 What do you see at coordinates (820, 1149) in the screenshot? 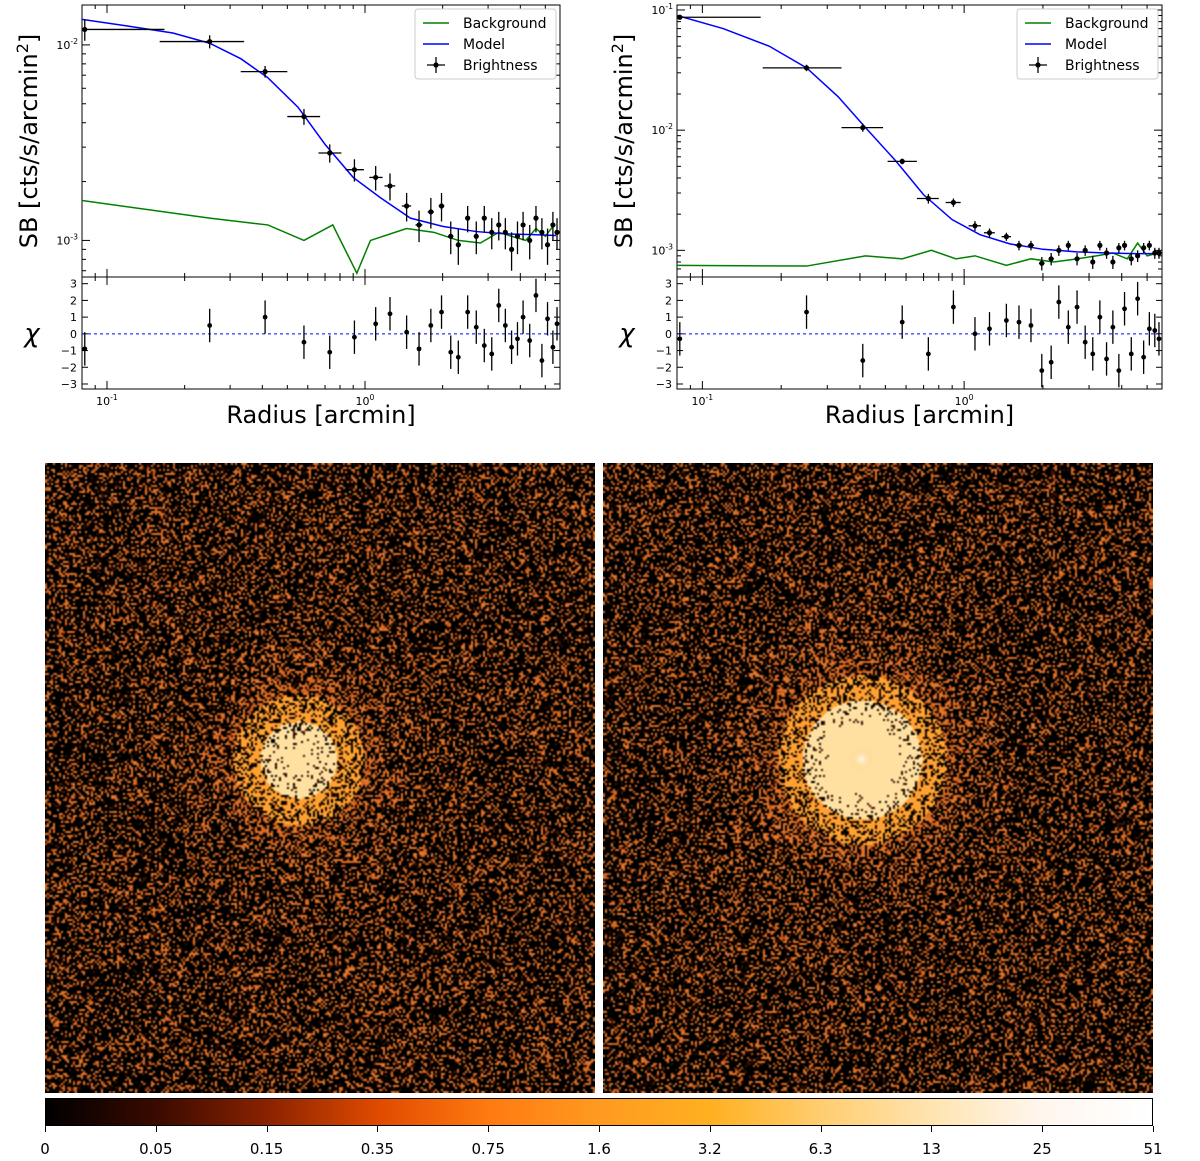
I see `colorbar-tick-label: 6.3` at bounding box center [820, 1149].